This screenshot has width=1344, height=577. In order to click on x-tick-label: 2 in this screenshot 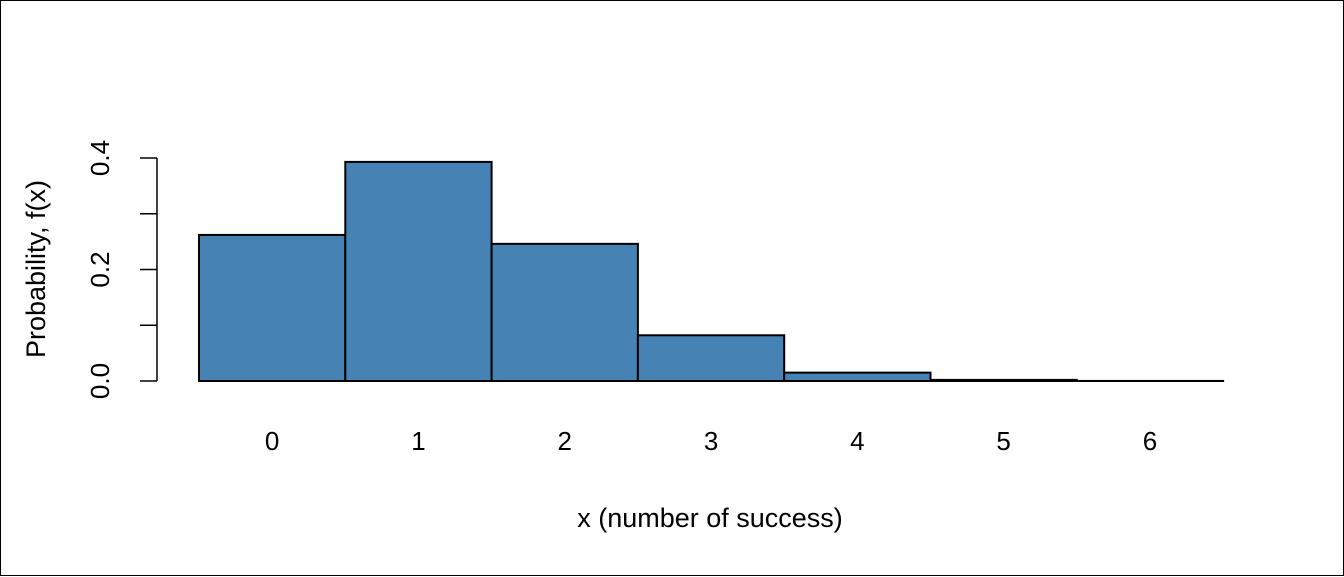, I will do `click(565, 441)`.